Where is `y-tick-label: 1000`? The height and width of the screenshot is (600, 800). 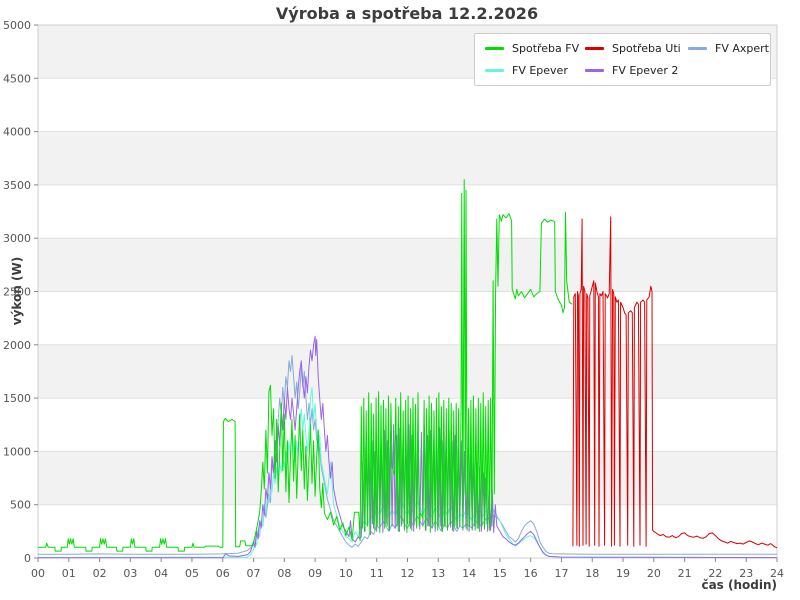
y-tick-label: 1000 is located at coordinates (17, 451).